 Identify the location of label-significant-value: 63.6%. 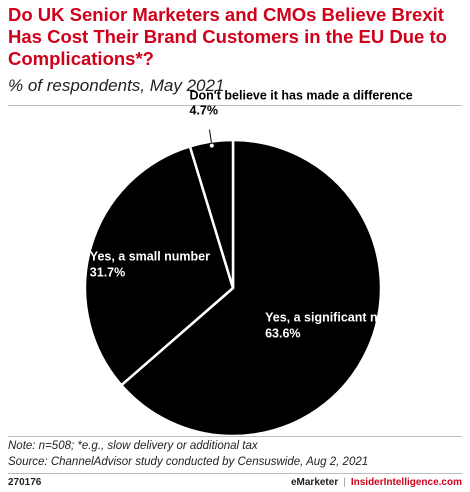
(282, 334).